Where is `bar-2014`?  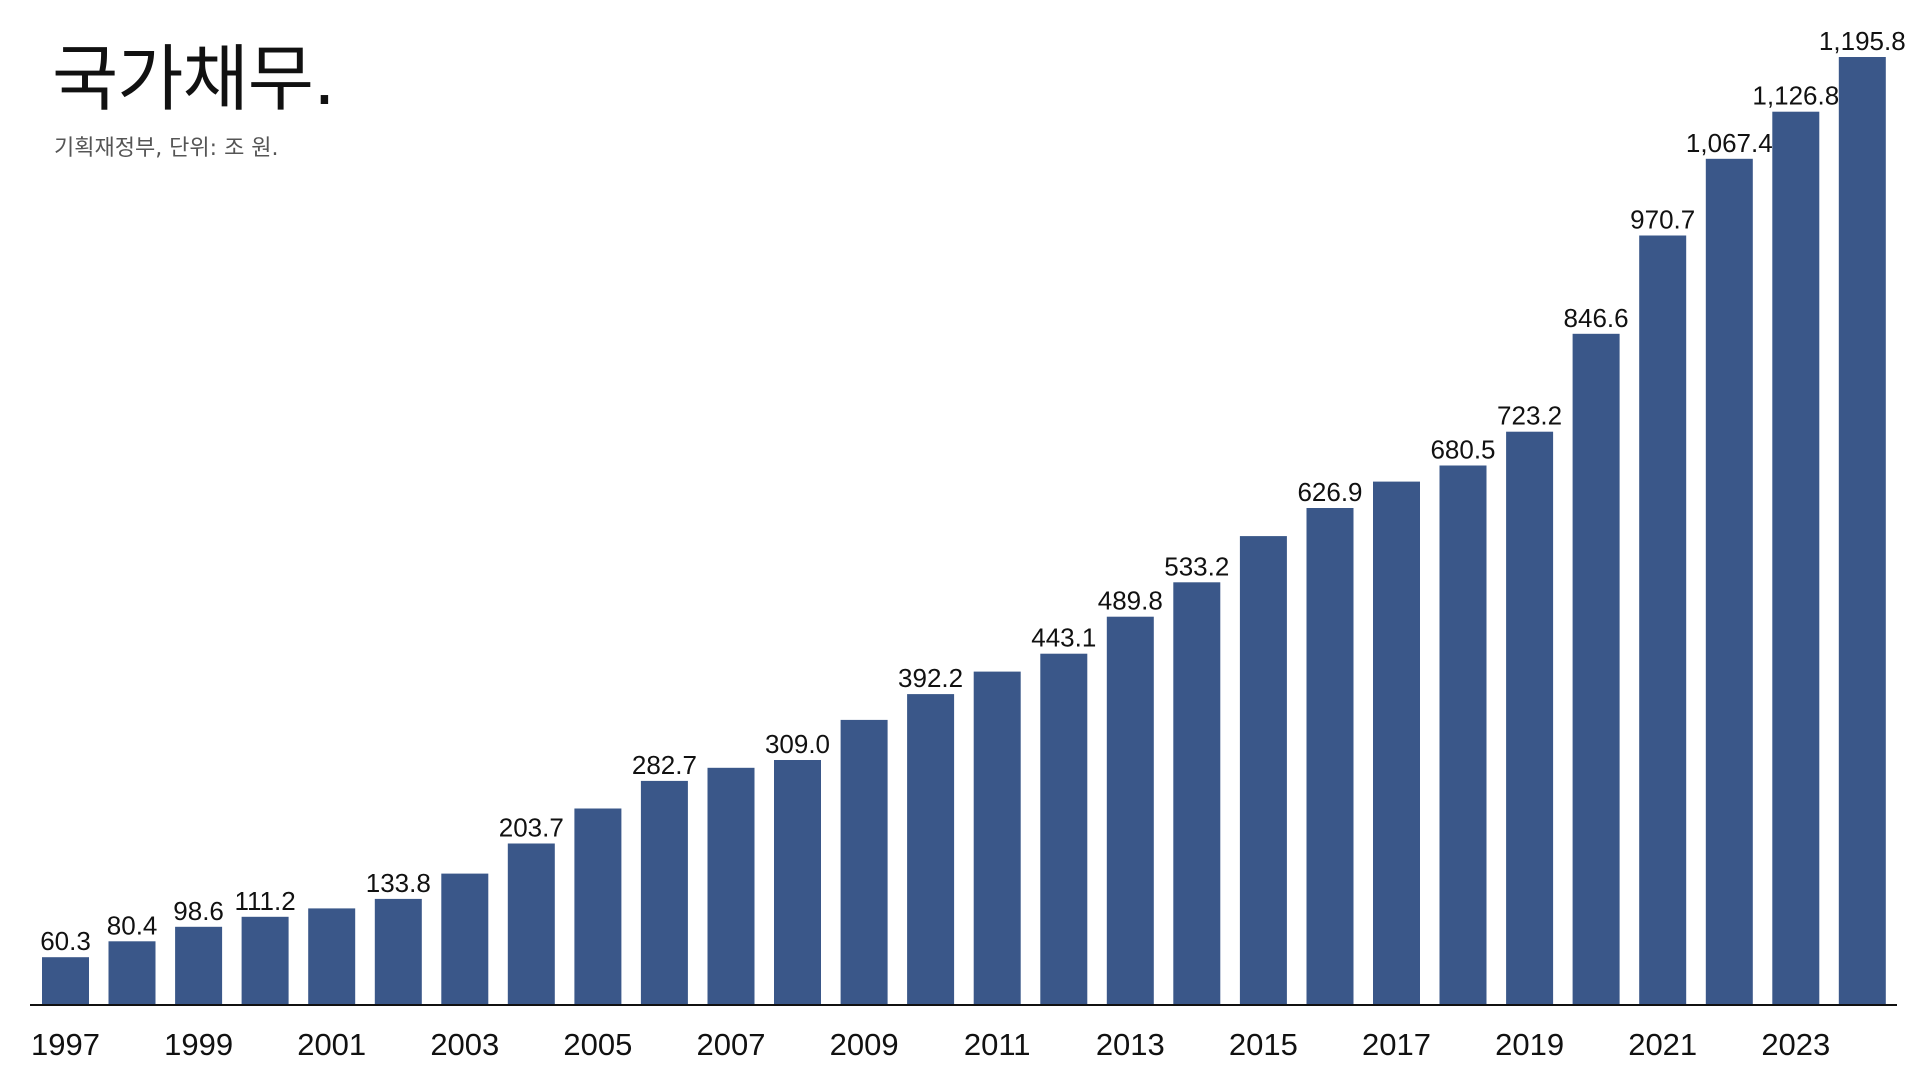 bar-2014 is located at coordinates (1197, 793).